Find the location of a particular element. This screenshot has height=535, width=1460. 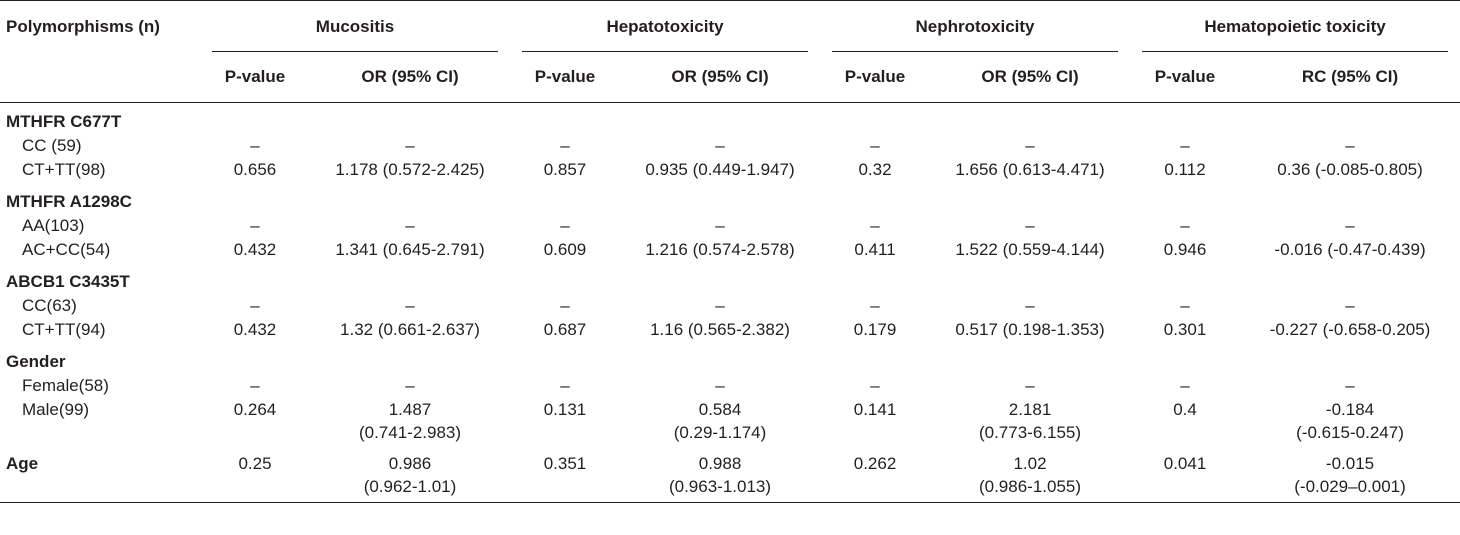

mucositis-p-value: 0.656 is located at coordinates (255, 169).